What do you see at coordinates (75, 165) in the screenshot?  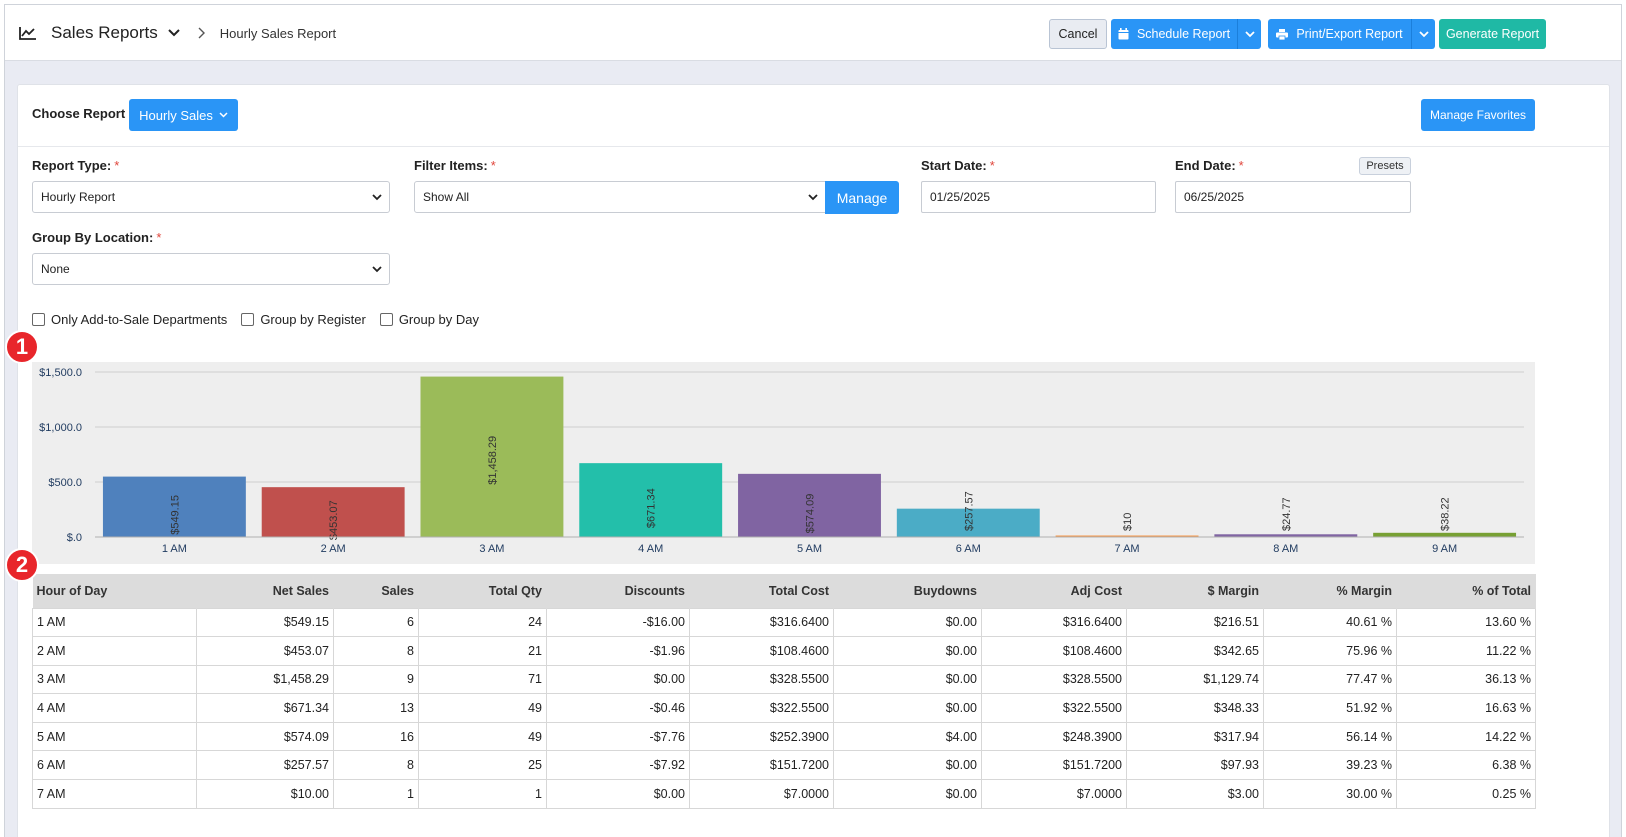 I see `report-type-label: Report Type: *` at bounding box center [75, 165].